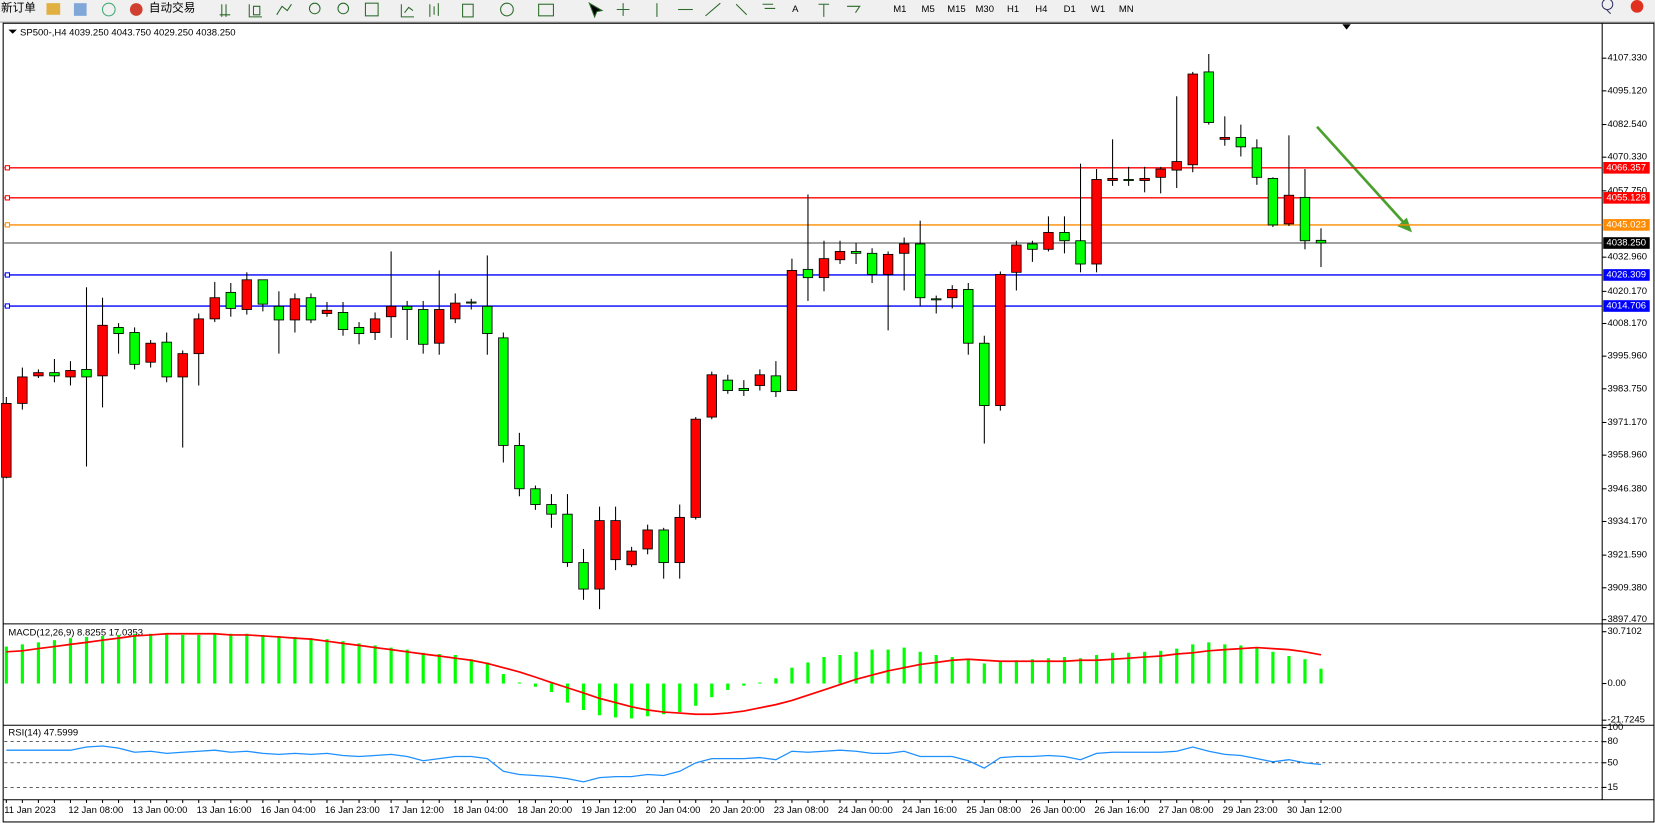 The image size is (1655, 823). I want to click on x-tick-label: 11 Jan 2023, so click(30, 810).